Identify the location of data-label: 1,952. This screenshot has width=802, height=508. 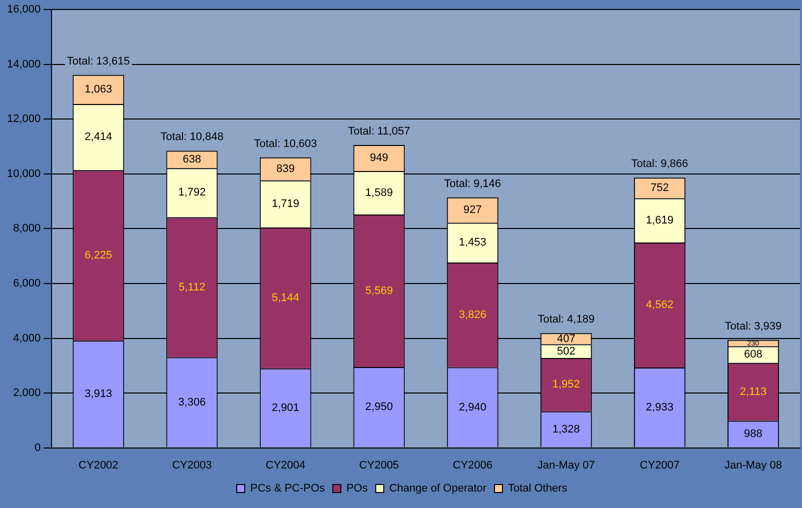
(566, 384).